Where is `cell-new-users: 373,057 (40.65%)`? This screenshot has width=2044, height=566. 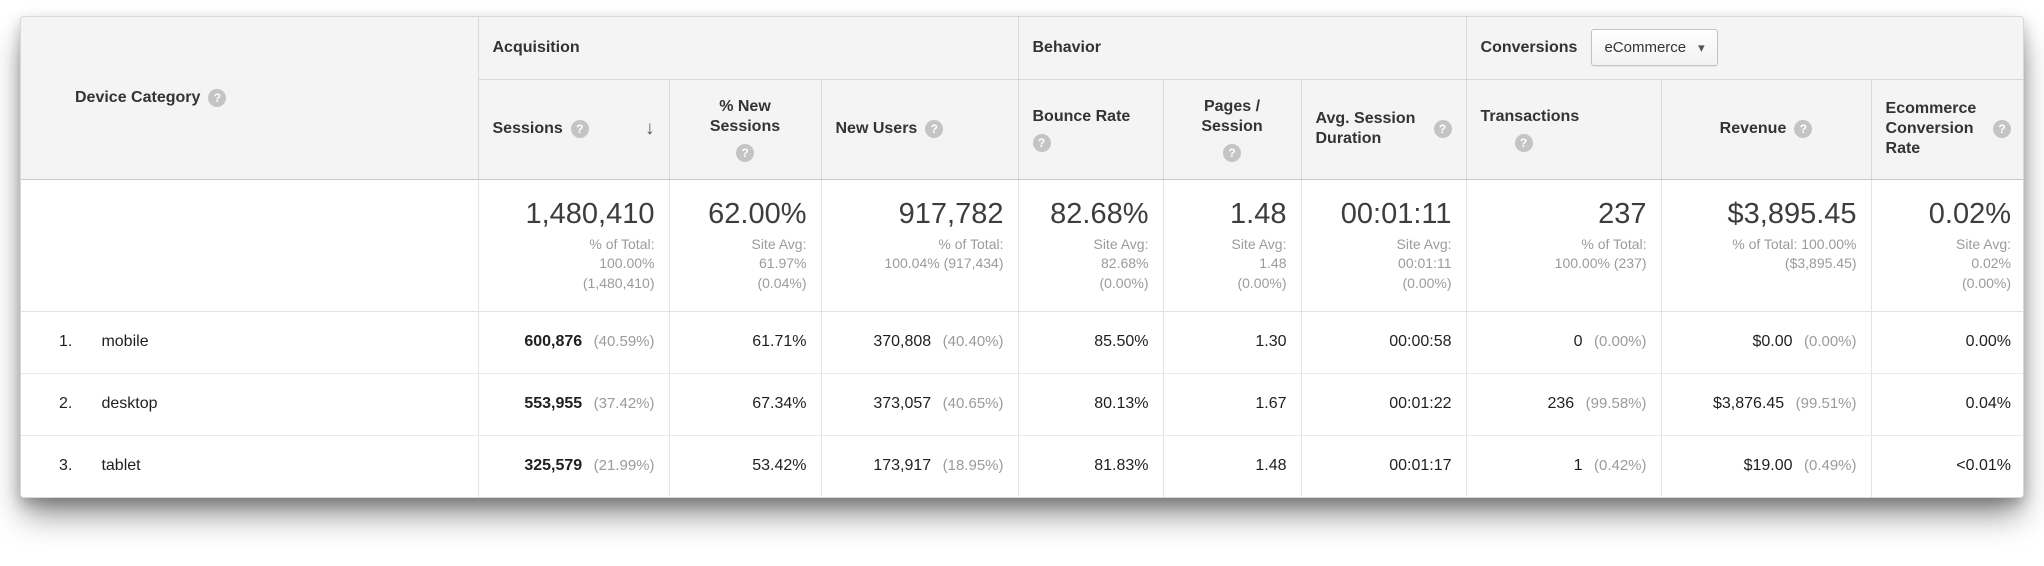 cell-new-users: 373,057 (40.65%) is located at coordinates (919, 404).